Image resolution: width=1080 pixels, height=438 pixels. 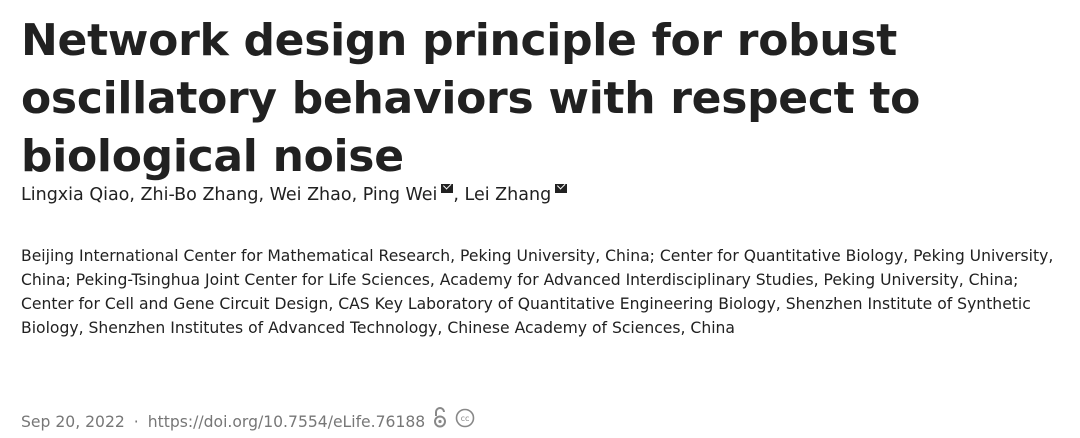 What do you see at coordinates (286, 422) in the screenshot?
I see `doi-link: https://doi.org/10.7554/eLife.76188` at bounding box center [286, 422].